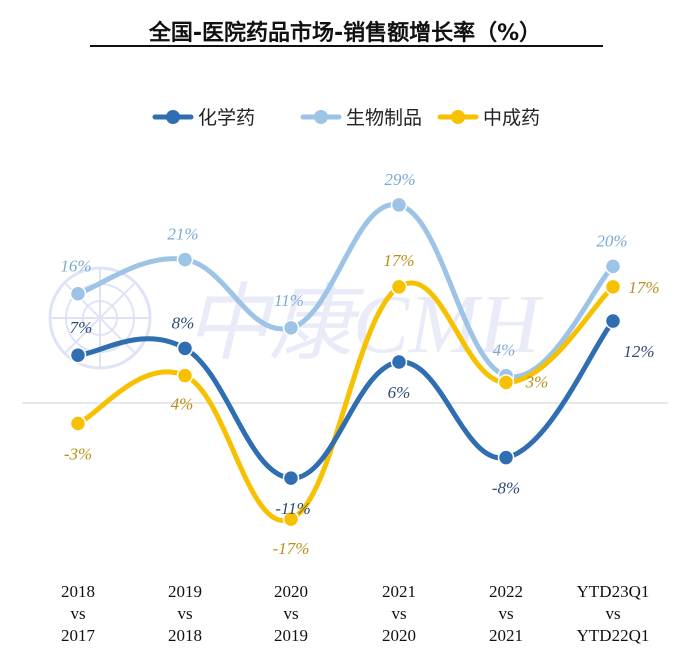 The image size is (690, 663). What do you see at coordinates (183, 322) in the screenshot?
I see `data-label-0-1: 8%` at bounding box center [183, 322].